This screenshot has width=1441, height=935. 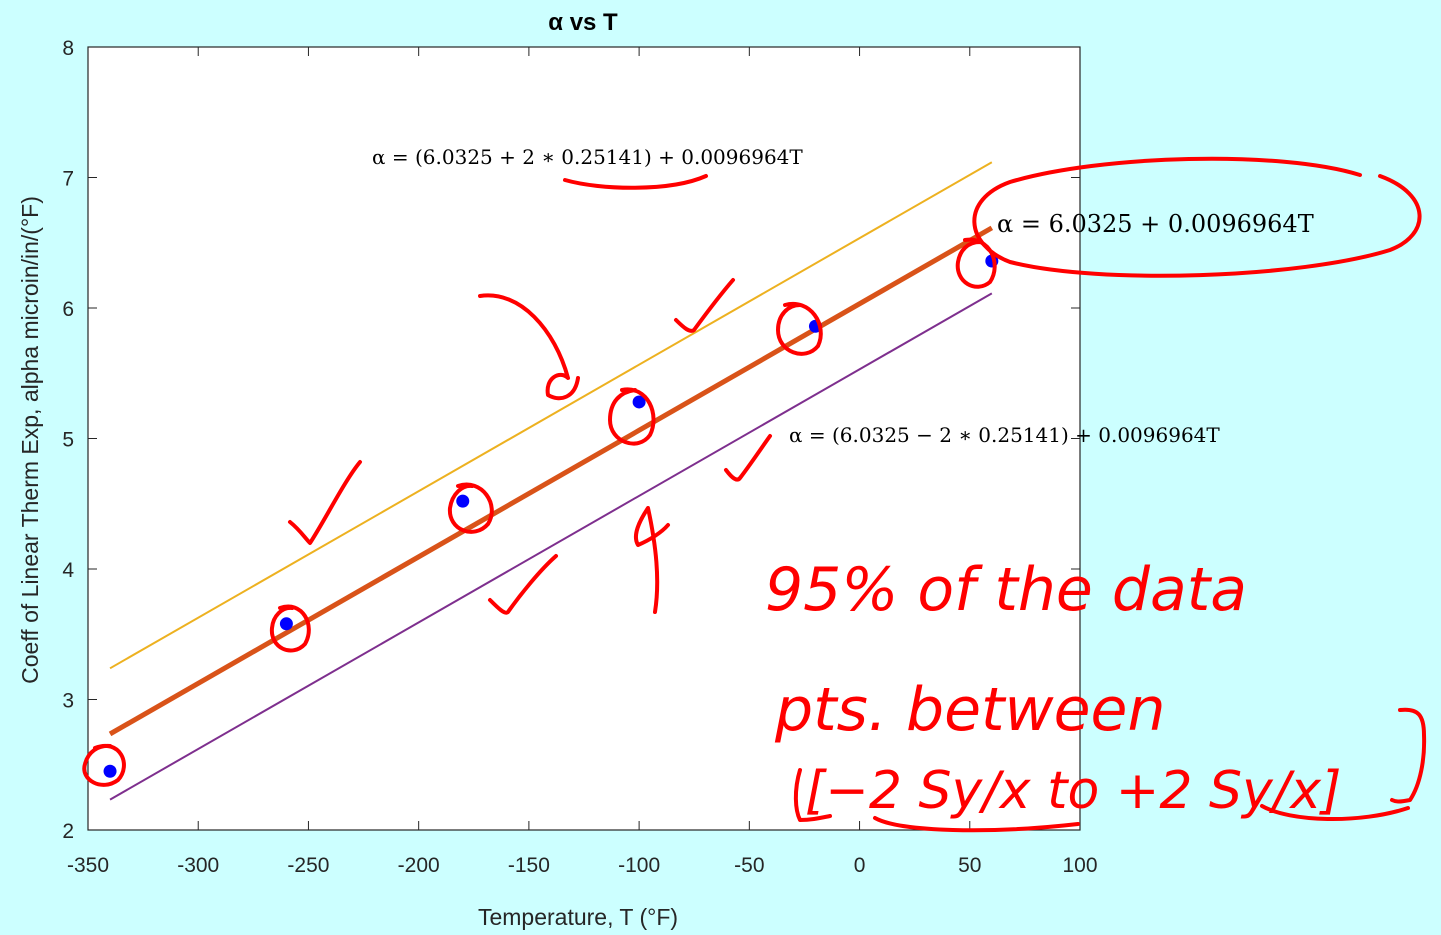 What do you see at coordinates (68, 179) in the screenshot?
I see `y-tick-label: 7` at bounding box center [68, 179].